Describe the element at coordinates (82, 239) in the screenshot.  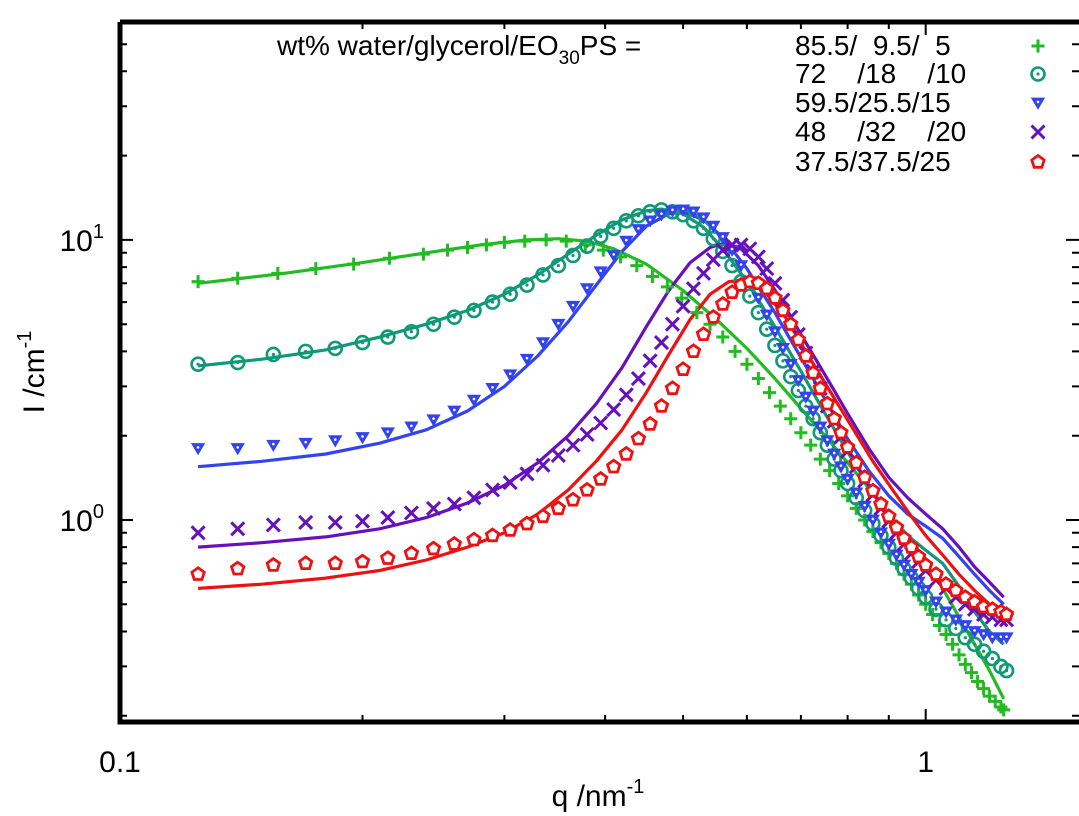
I see `y-tick-label: 10¹` at that location.